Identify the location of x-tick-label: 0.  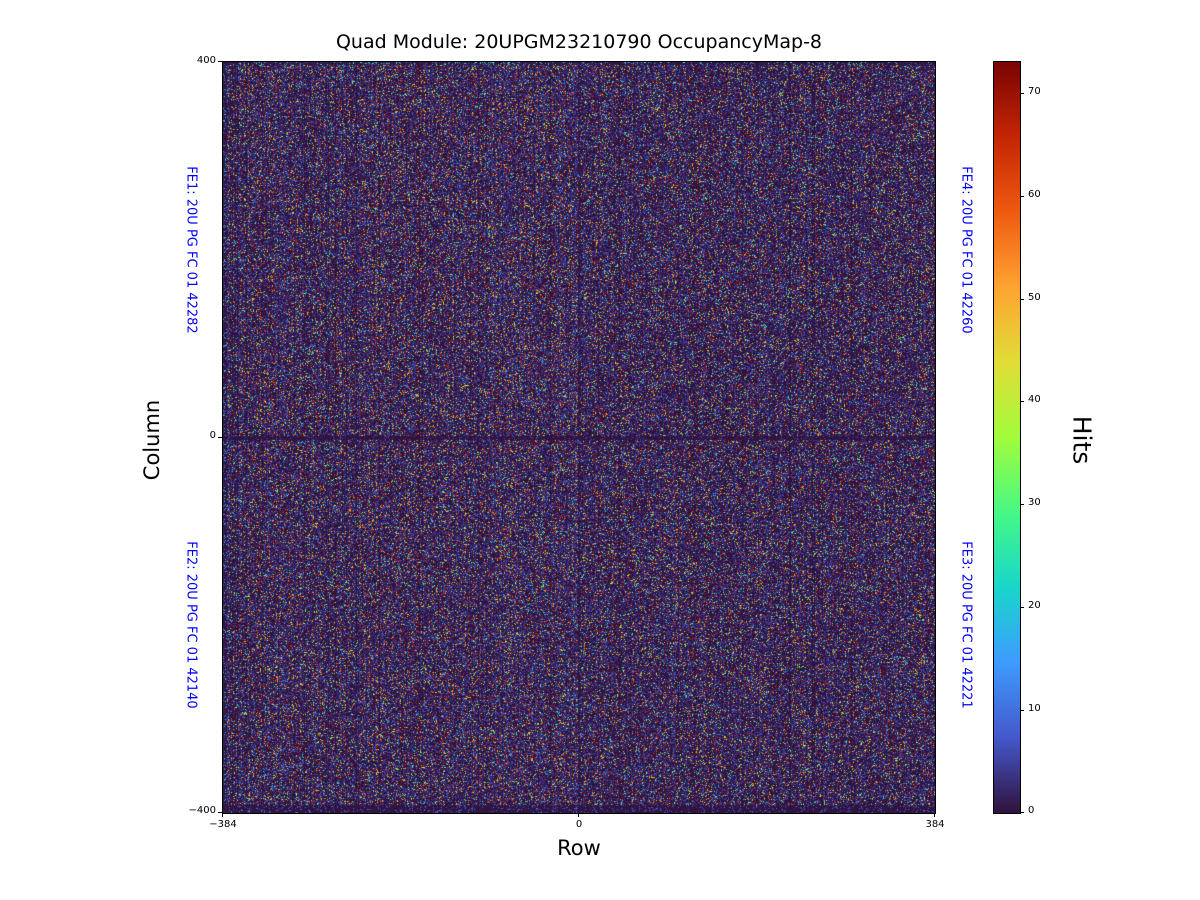
(579, 824).